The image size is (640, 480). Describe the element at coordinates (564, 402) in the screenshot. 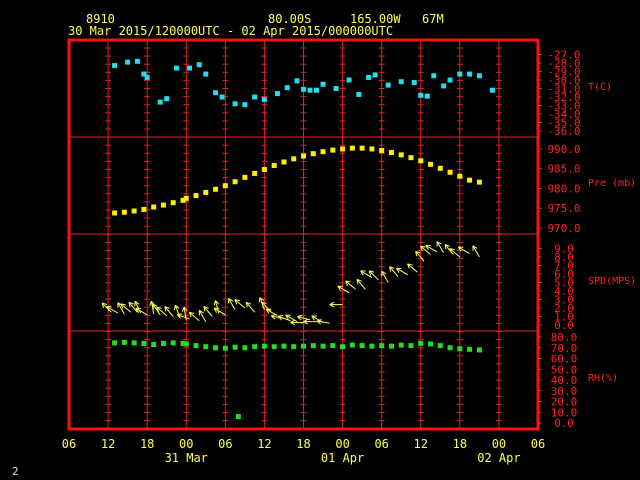

I see `y-tick-label: 20.0` at that location.